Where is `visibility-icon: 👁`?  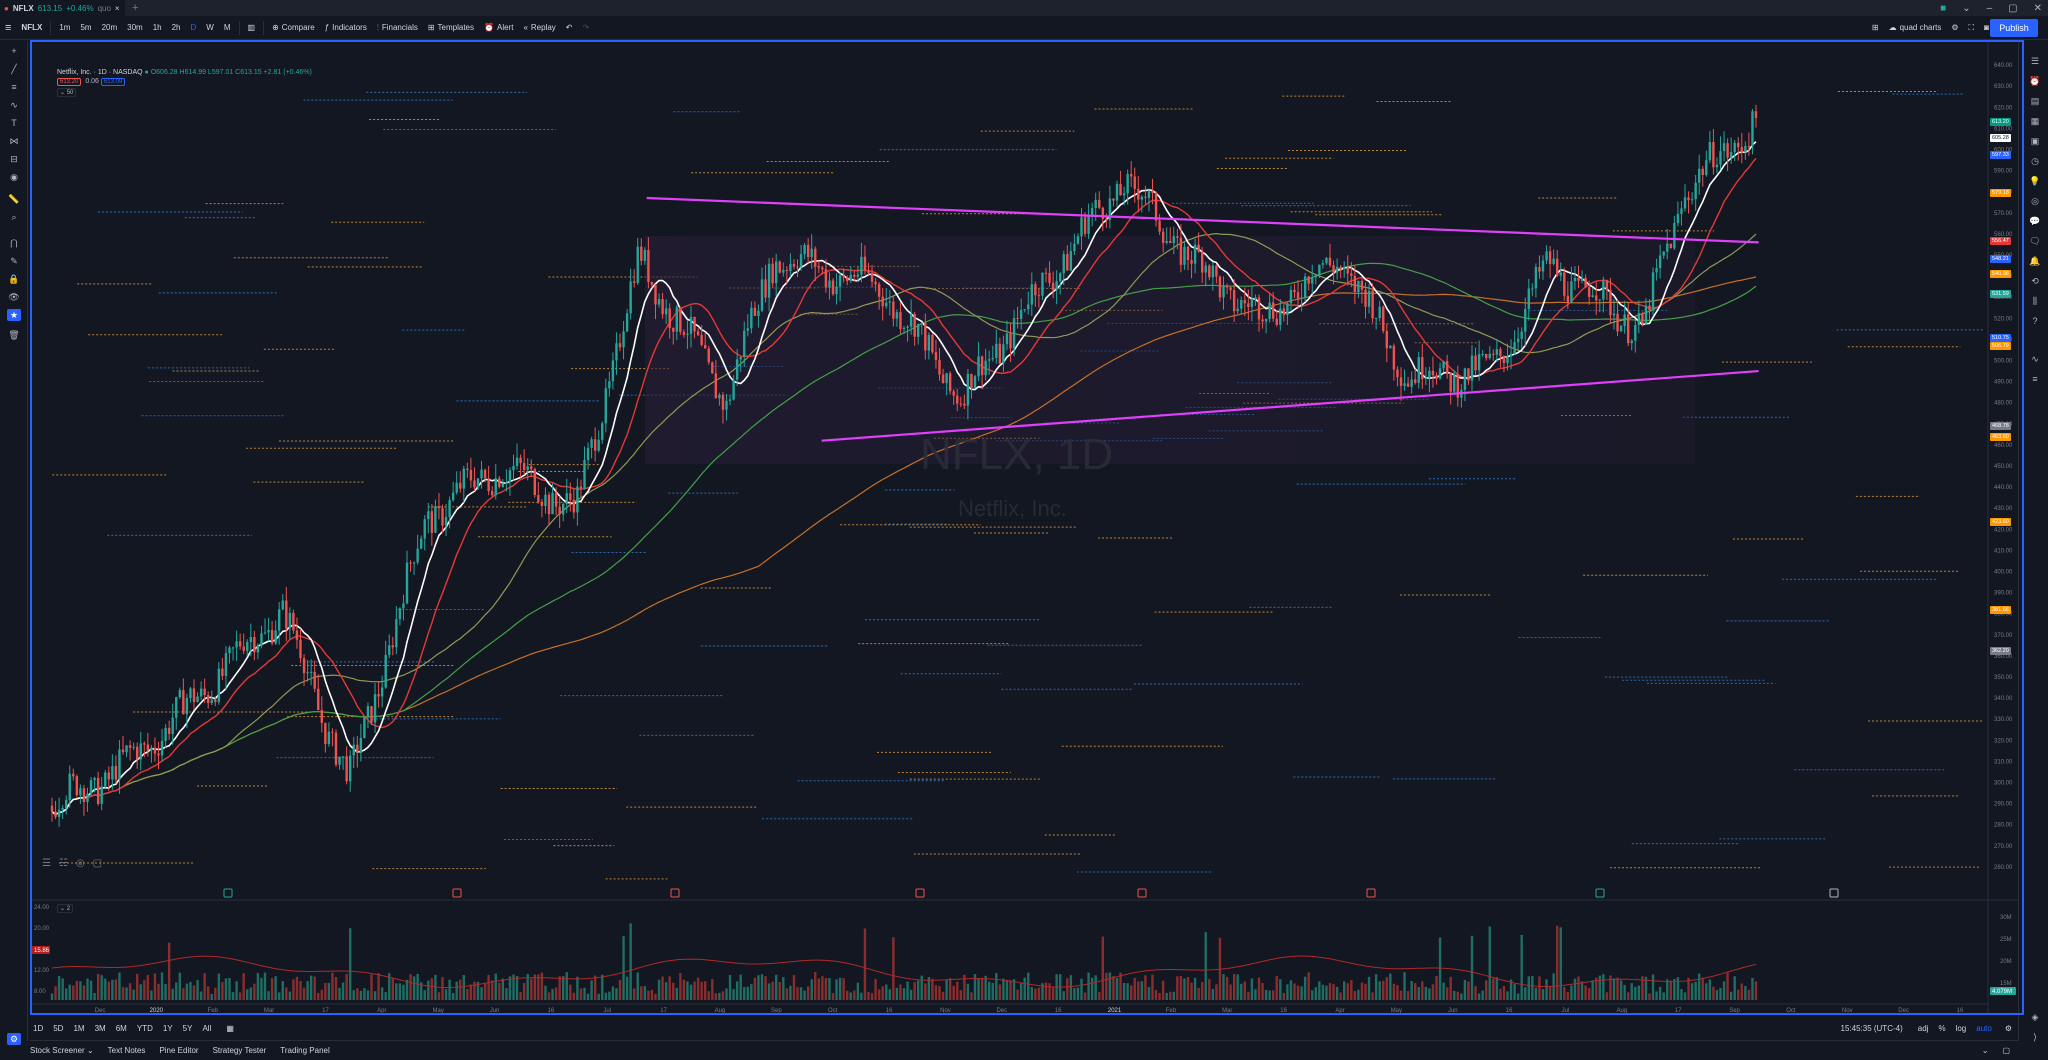
visibility-icon: 👁 is located at coordinates (14, 296).